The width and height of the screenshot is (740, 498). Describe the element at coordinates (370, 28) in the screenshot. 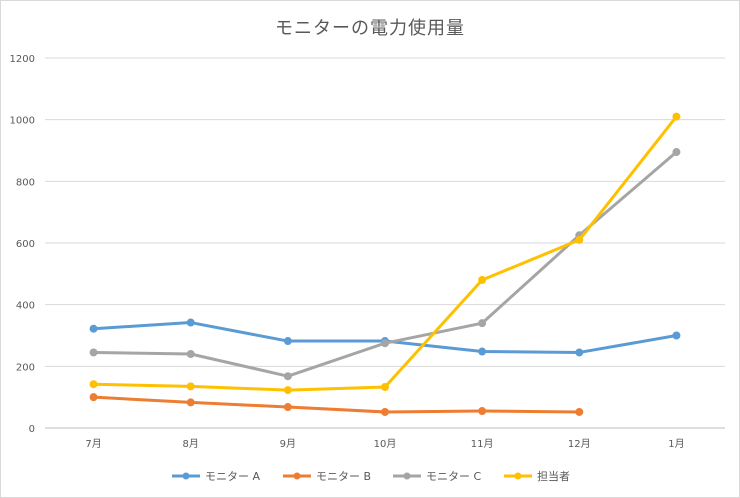

I see `chart-title: モニターの電力使用量` at that location.